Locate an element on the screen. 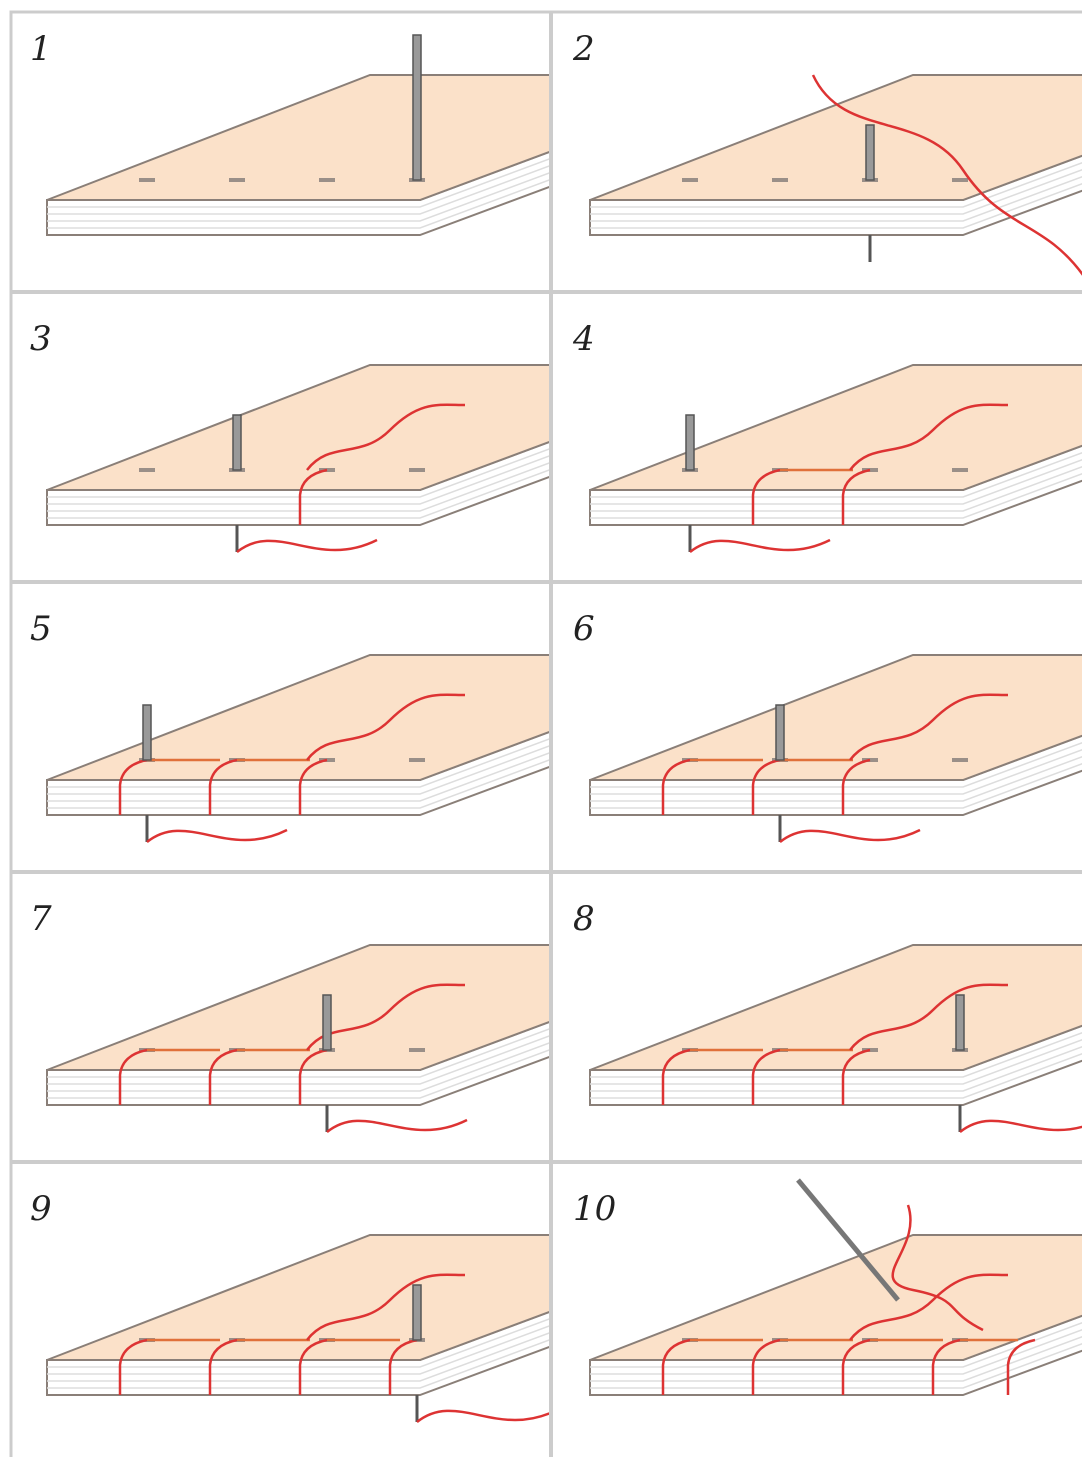  step-panel: 6 is located at coordinates (584, 629).